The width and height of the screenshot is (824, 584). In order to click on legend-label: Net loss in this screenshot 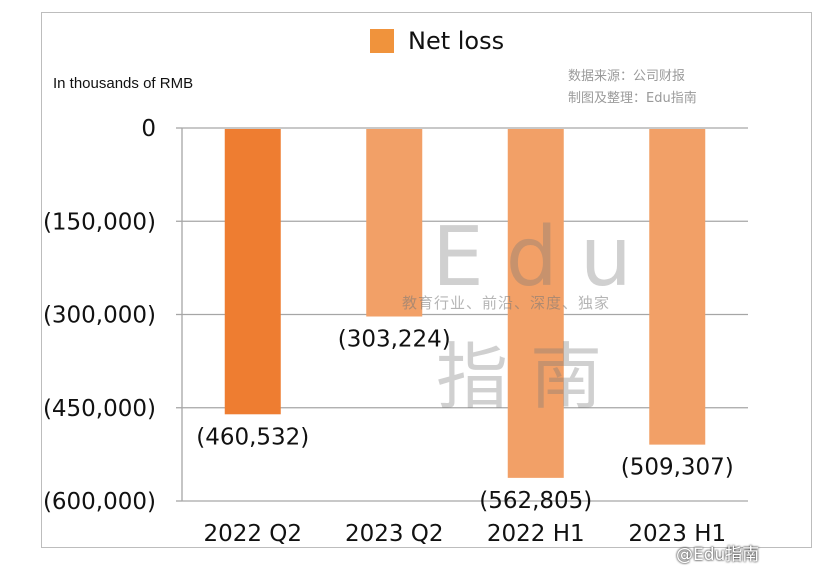, I will do `click(456, 41)`.